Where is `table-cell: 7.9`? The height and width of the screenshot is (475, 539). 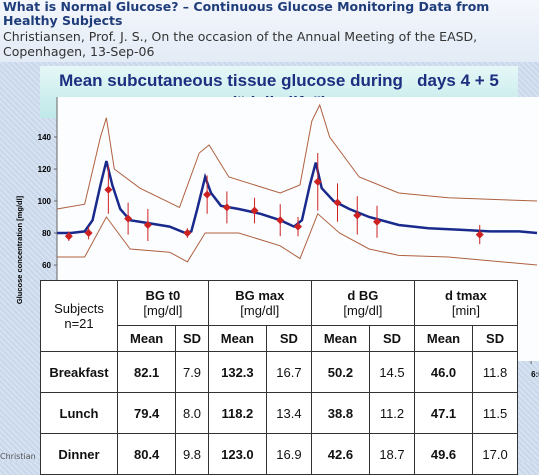
table-cell: 7.9 is located at coordinates (192, 372).